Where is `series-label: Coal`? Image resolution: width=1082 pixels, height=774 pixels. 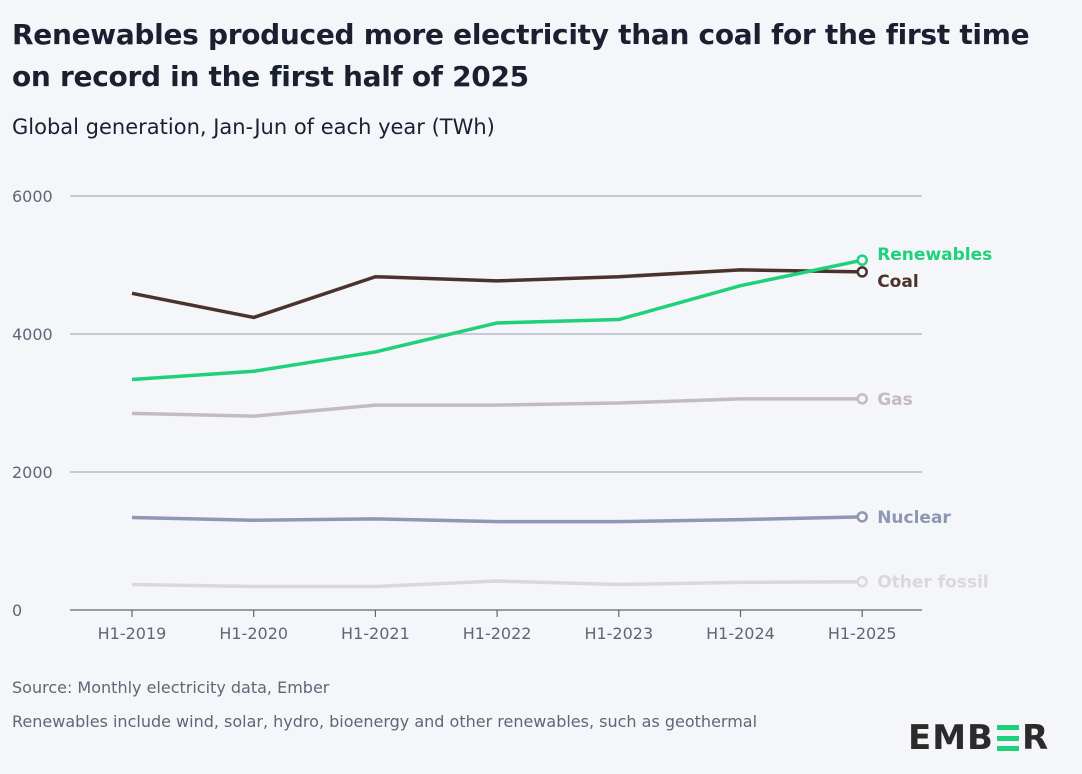
series-label: Coal is located at coordinates (897, 282).